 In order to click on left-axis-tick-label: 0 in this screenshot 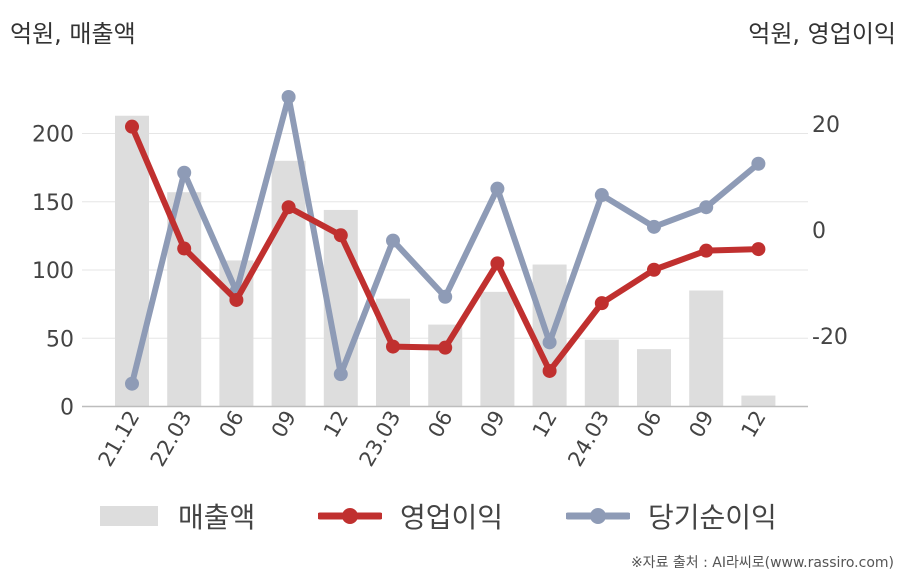, I will do `click(67, 408)`.